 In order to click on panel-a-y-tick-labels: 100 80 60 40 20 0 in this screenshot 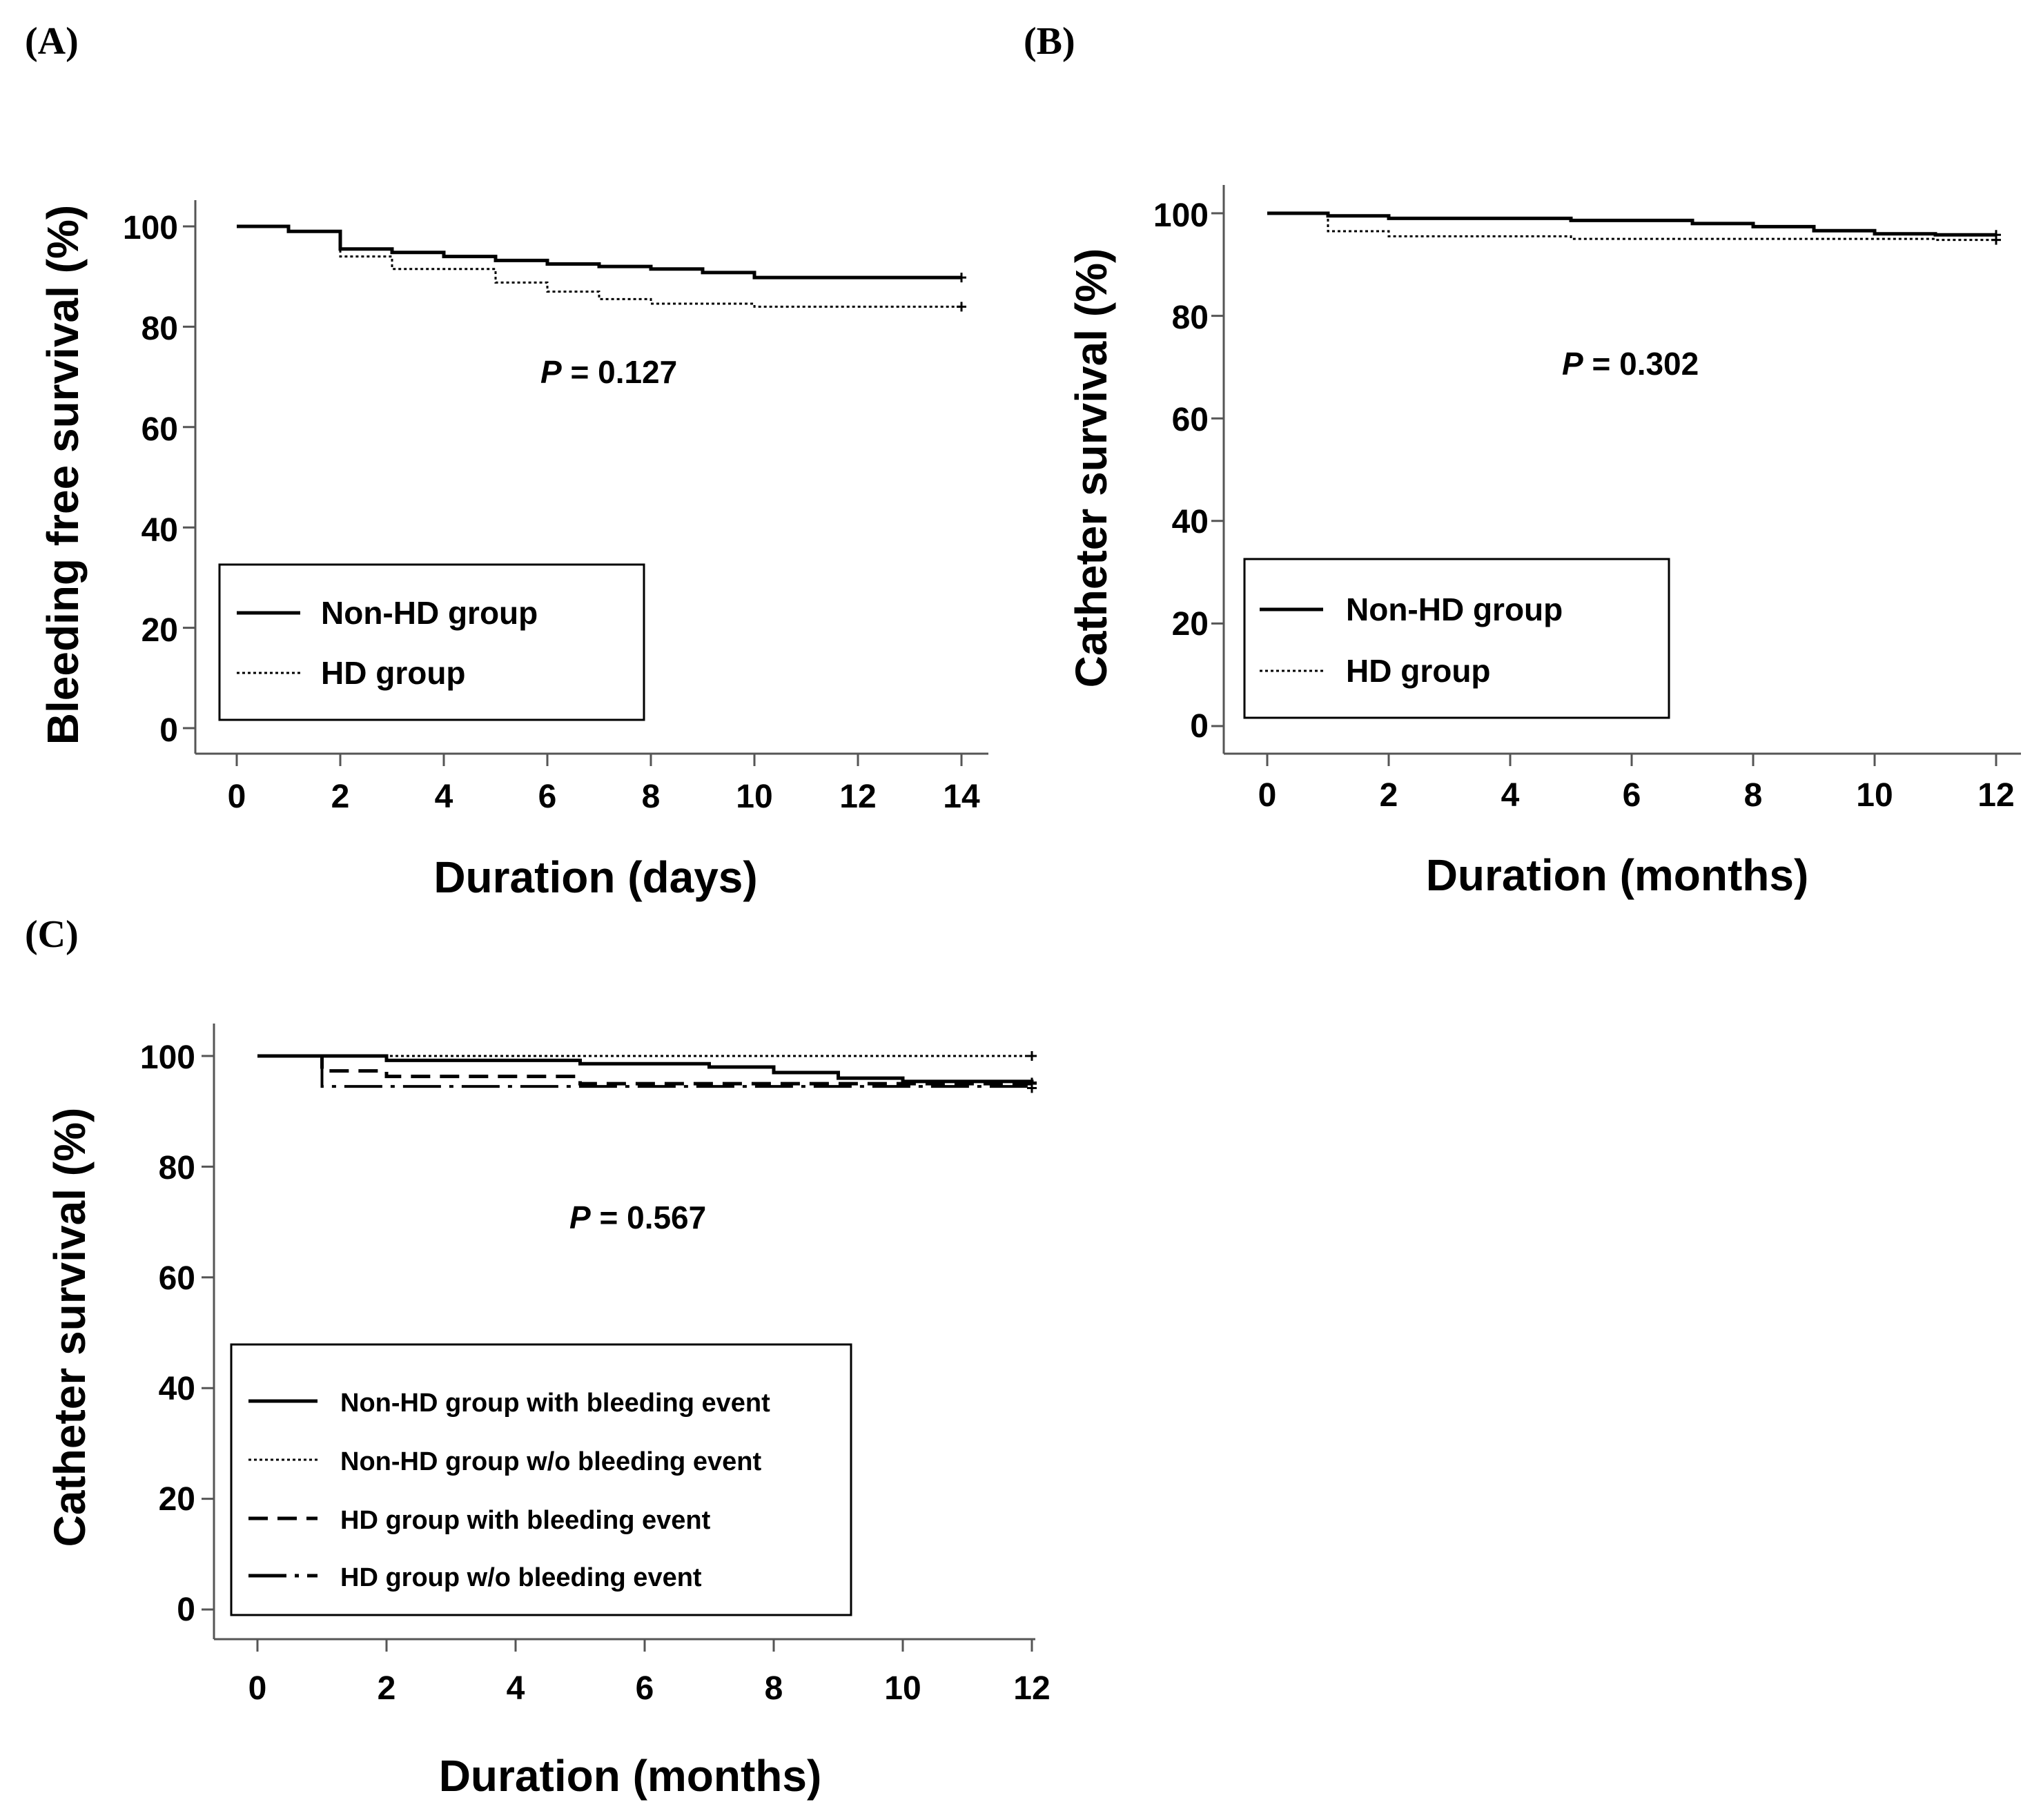, I will do `click(150, 479)`.